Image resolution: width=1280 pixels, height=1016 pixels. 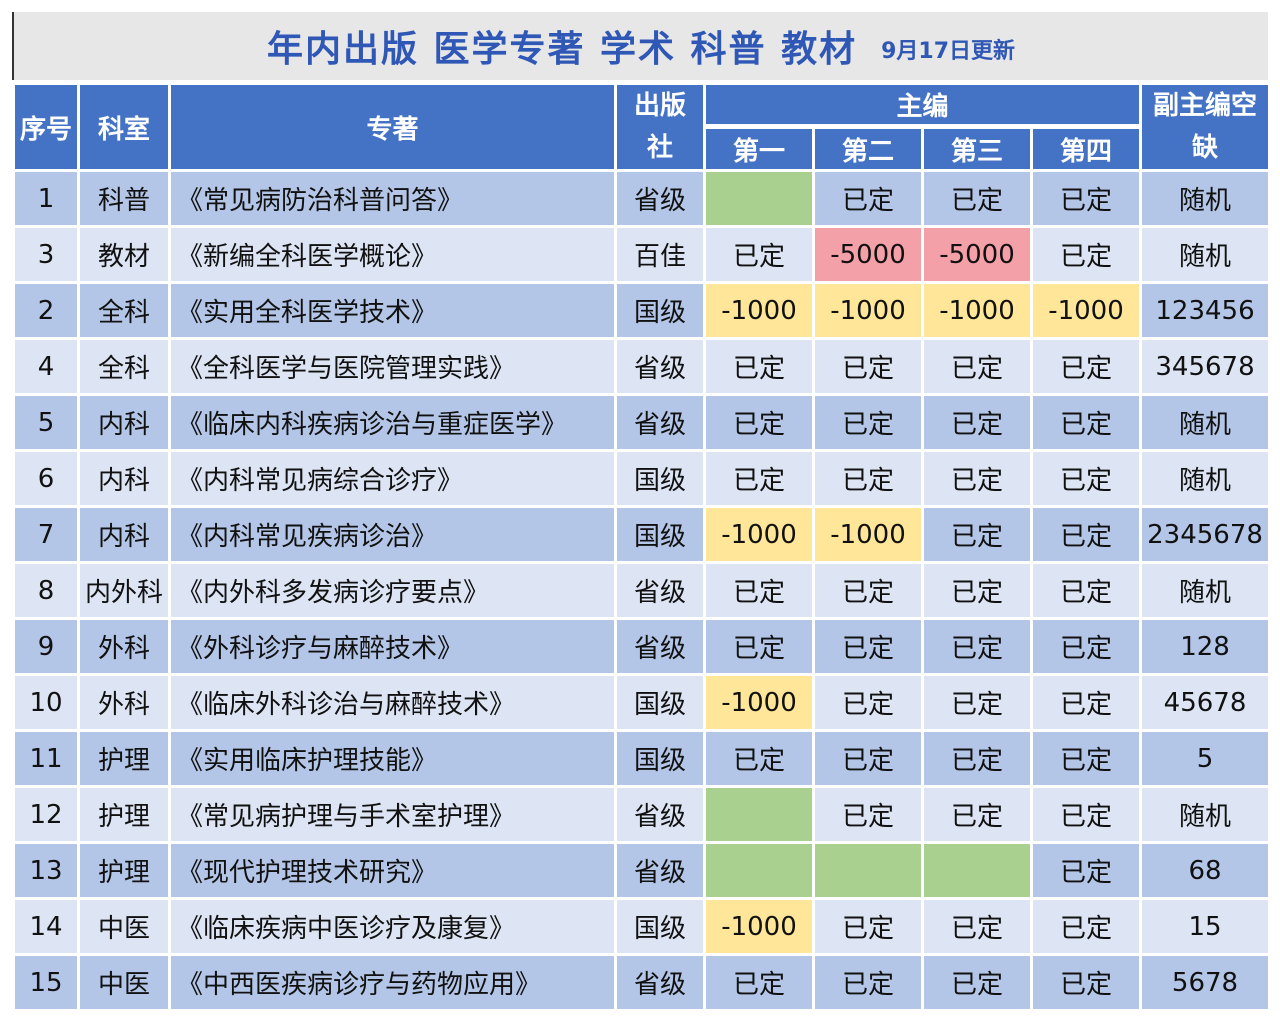 I want to click on cell-deputy: 123456, so click(x=1205, y=310).